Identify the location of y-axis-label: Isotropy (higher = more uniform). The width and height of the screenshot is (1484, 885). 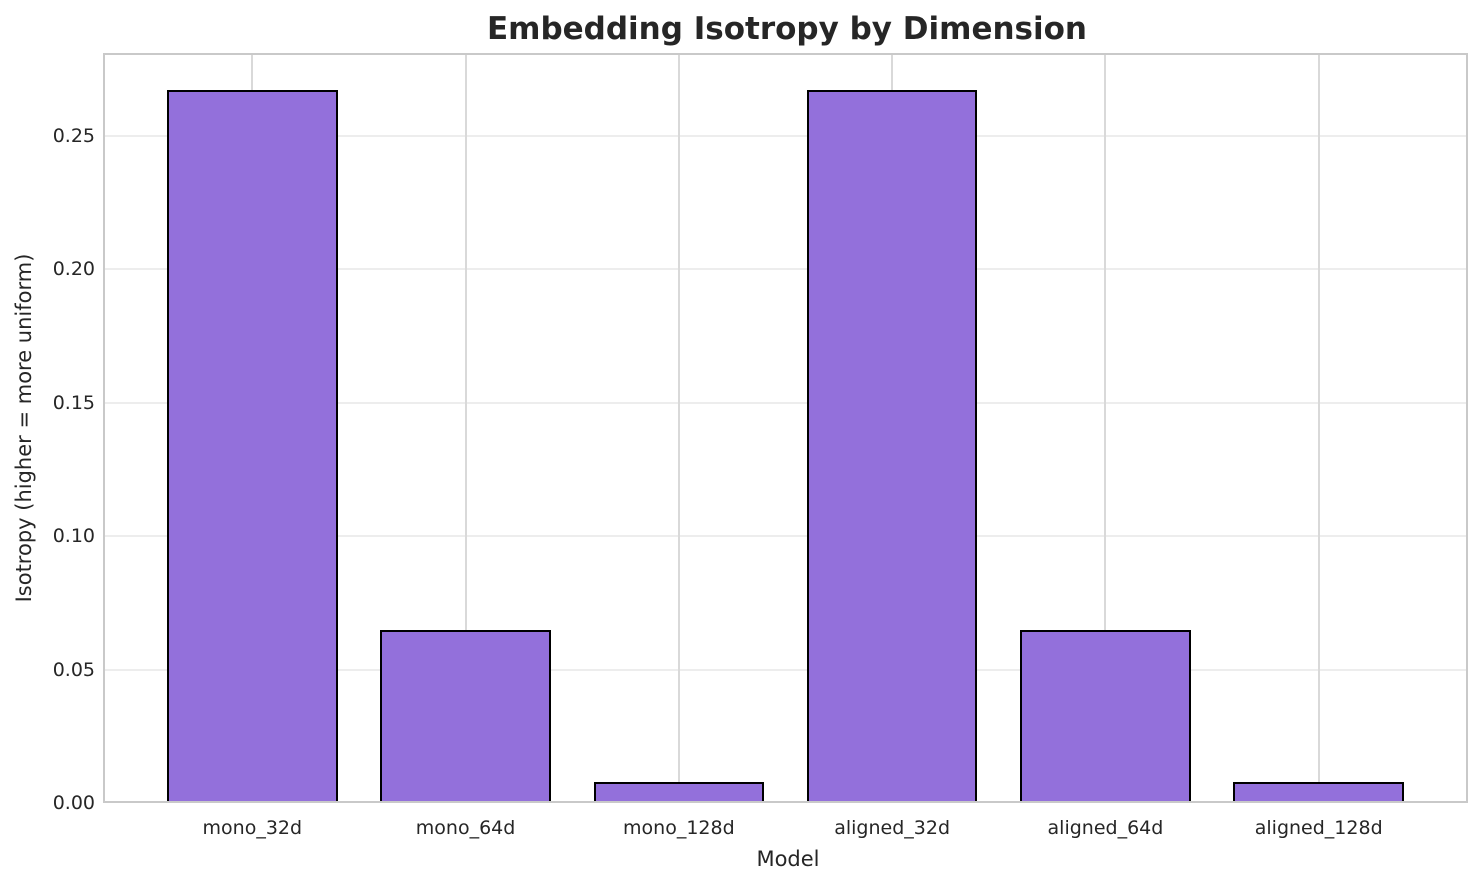
(24, 428).